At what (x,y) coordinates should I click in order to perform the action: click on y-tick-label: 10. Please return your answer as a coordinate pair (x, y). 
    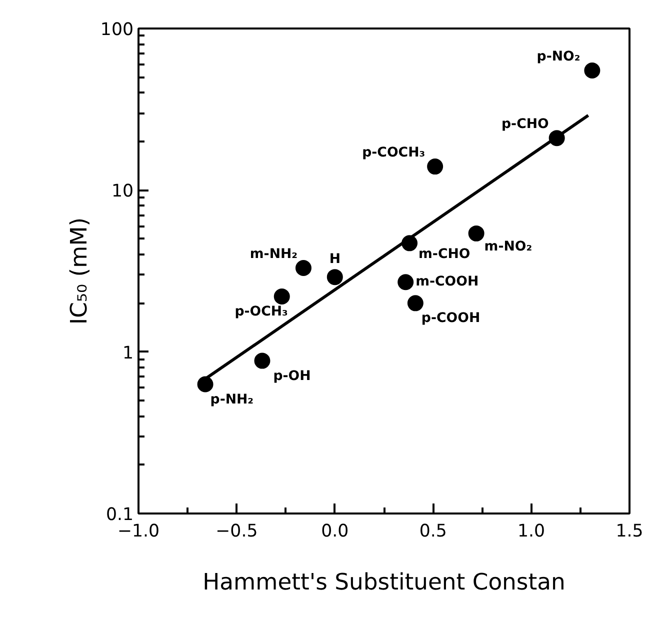
    Looking at the image, I should click on (122, 192).